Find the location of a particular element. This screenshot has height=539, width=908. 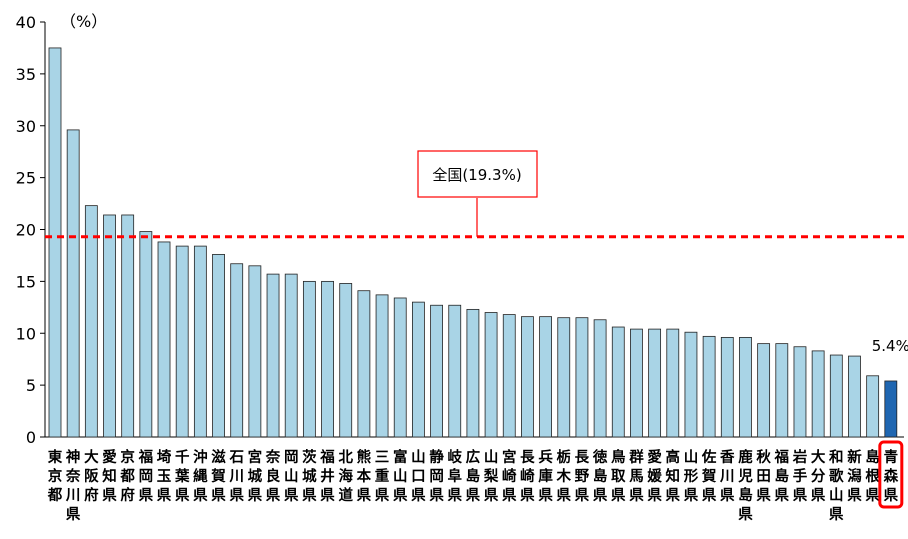

x-tick-label: 栃木県 is located at coordinates (564, 476).